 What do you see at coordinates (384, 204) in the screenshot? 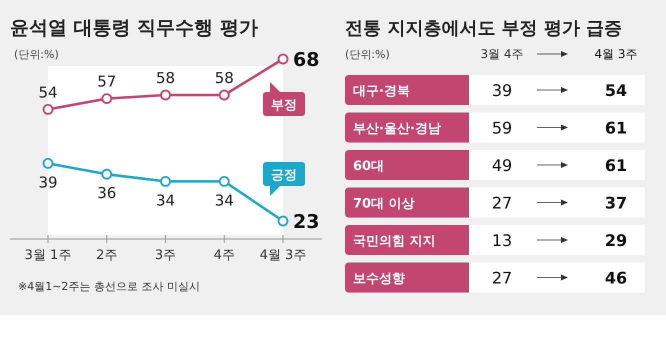
I see `category-label: 70대 이상` at bounding box center [384, 204].